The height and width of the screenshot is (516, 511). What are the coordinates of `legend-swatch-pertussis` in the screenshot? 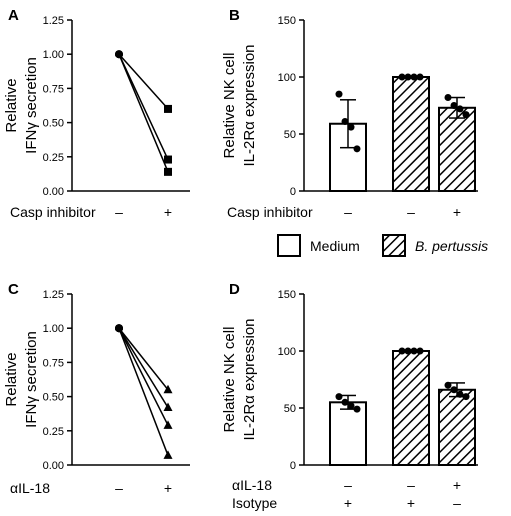 It's located at (394, 245).